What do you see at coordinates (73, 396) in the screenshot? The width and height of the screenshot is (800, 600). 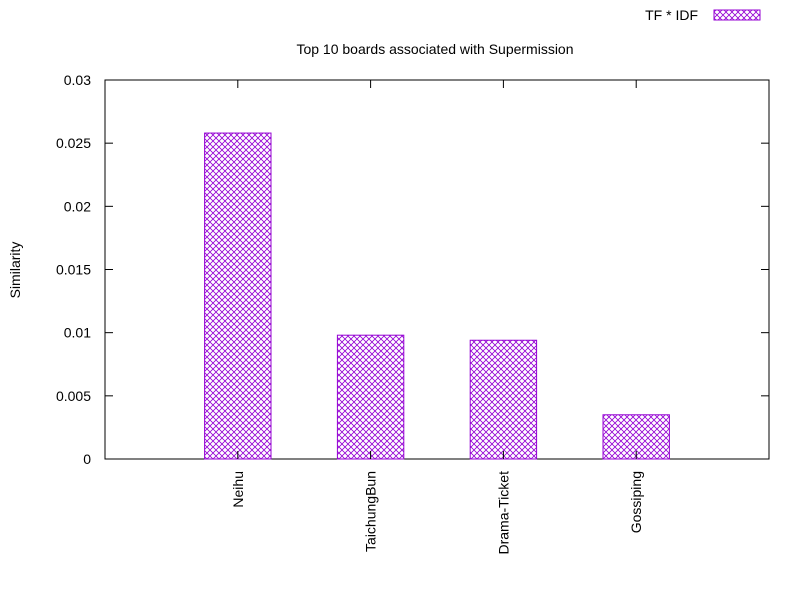 I see `y-tick-label: 0.005` at bounding box center [73, 396].